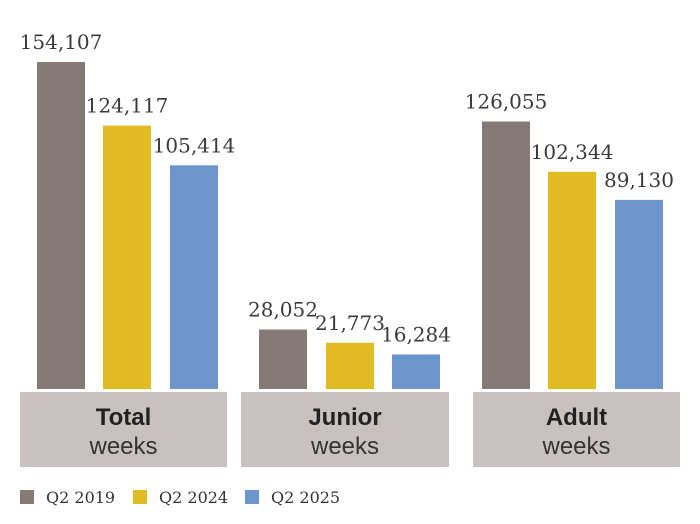  What do you see at coordinates (416, 334) in the screenshot?
I see `data-label: 16,284` at bounding box center [416, 334].